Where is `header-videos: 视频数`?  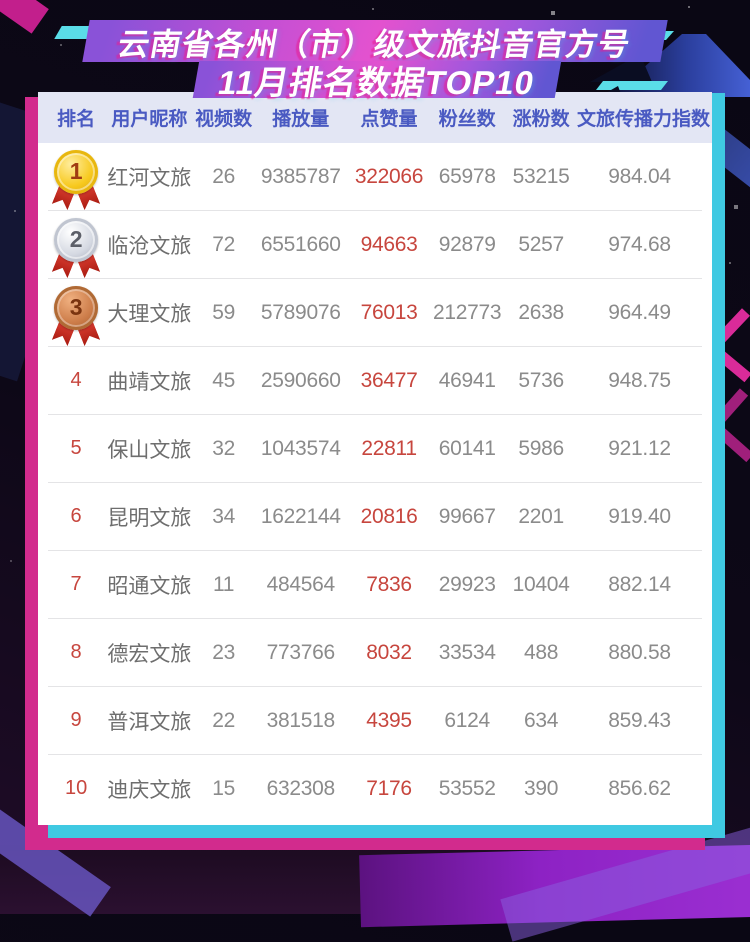
header-videos: 视频数 is located at coordinates (224, 119).